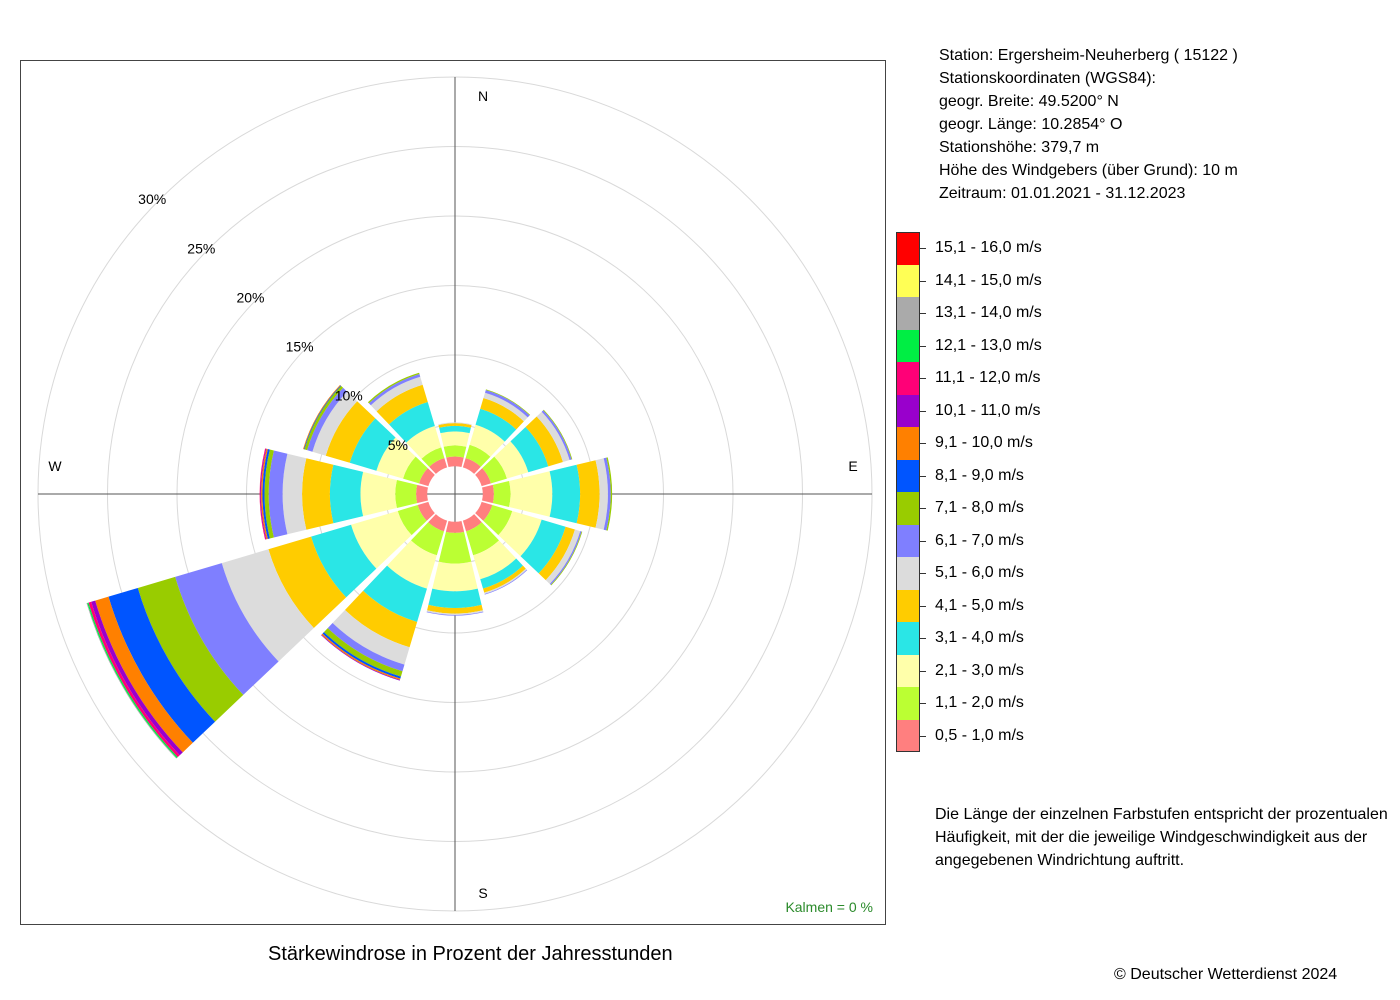  I want to click on copyright: © Deutscher Wetterdienst 2024, so click(1226, 974).